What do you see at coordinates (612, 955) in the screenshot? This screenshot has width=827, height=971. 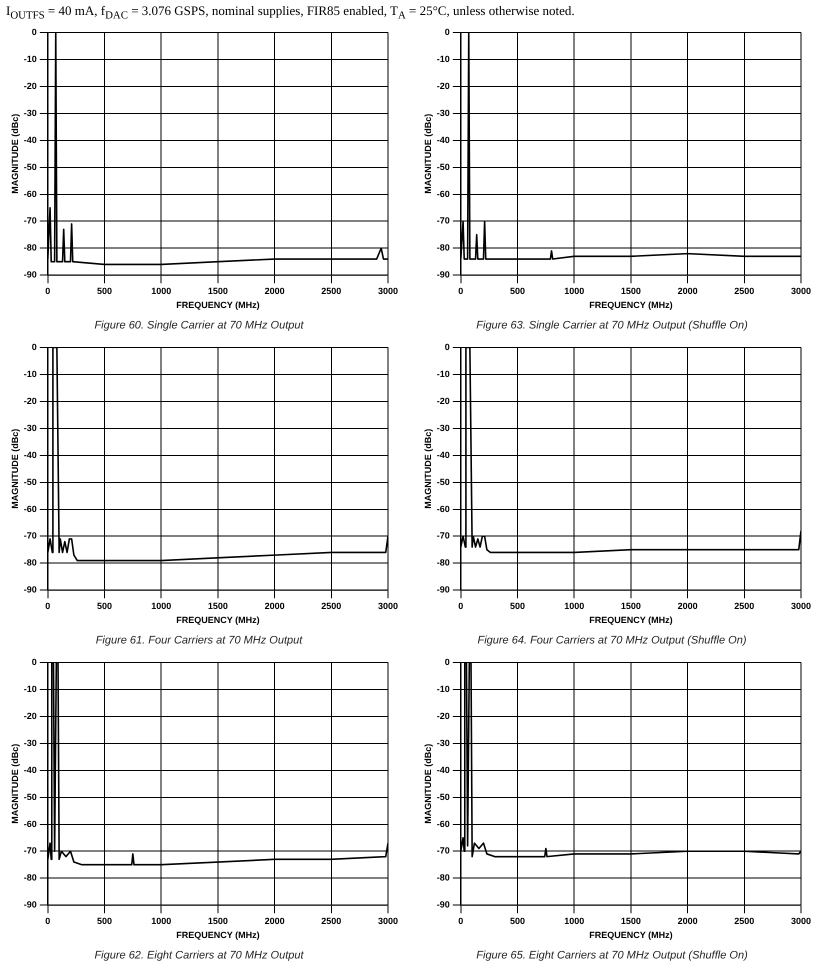 I see `text: Figure 65. Eight Carriers at 70 MHz Output (Shuffle On)` at bounding box center [612, 955].